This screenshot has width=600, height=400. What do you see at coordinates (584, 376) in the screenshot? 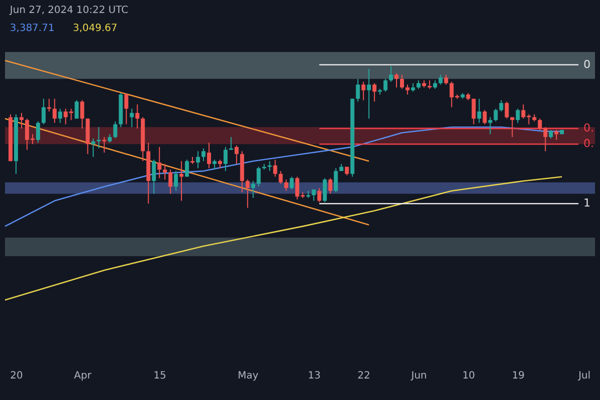
I see `x-tick-label: Jul` at bounding box center [584, 376].